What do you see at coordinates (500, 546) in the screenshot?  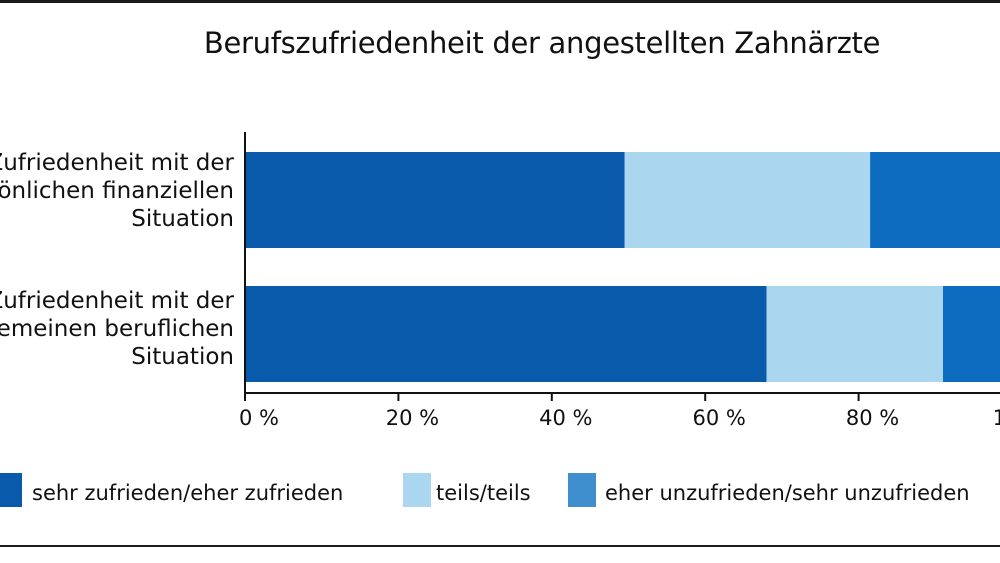 I see `bottom-rule` at bounding box center [500, 546].